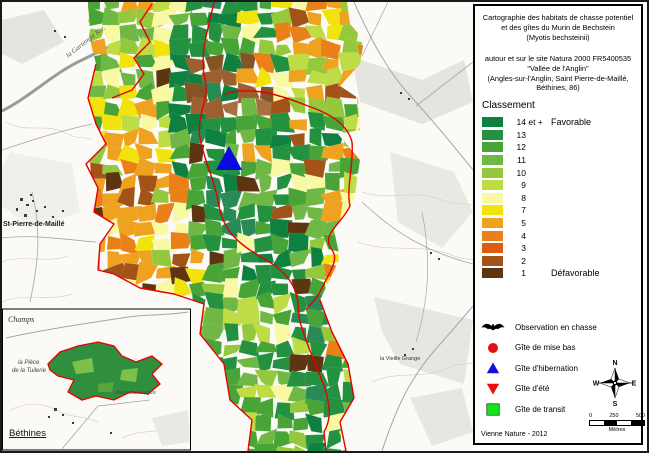  What do you see at coordinates (521, 147) in the screenshot?
I see `class-number: 12` at bounding box center [521, 147].